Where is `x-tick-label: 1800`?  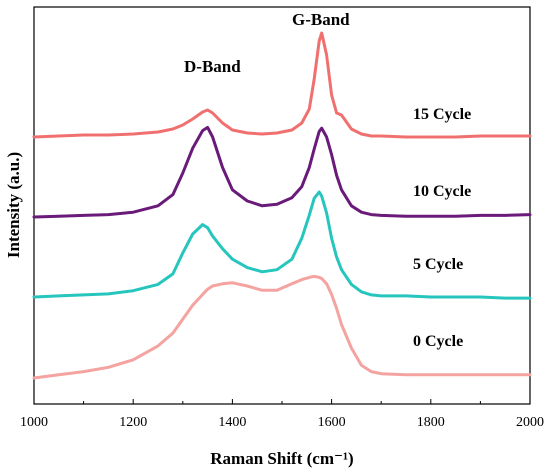
x-tick-label: 1800 is located at coordinates (431, 422).